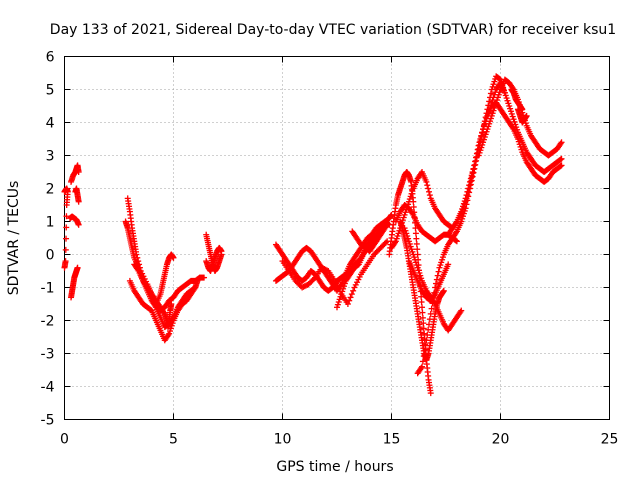 The height and width of the screenshot is (480, 640). What do you see at coordinates (48, 388) in the screenshot?
I see `y-tick-label: -4` at bounding box center [48, 388].